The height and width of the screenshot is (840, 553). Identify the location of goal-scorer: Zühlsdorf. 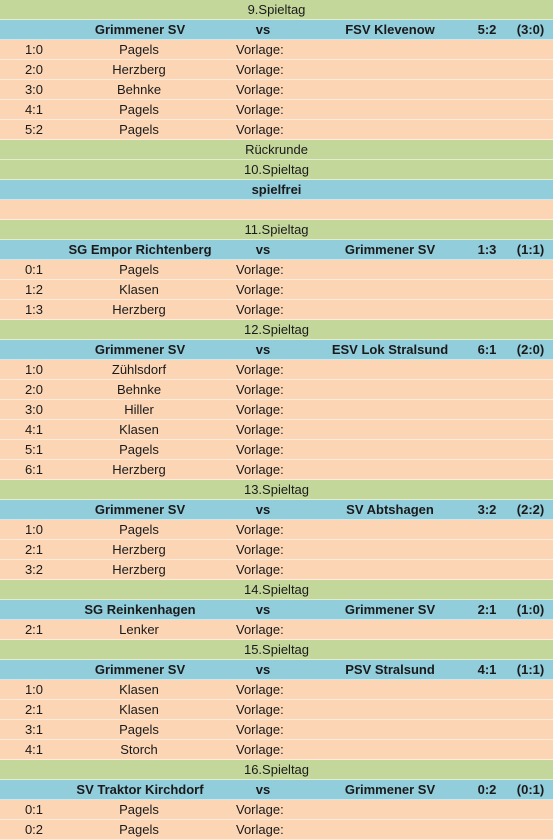
(139, 369).